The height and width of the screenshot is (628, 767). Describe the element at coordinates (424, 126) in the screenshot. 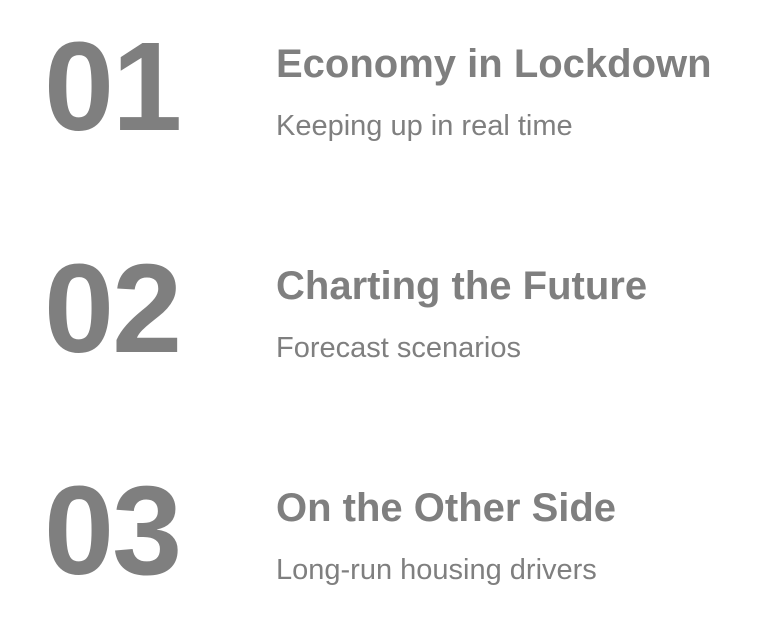

I see `section-subtitle: Keeping up in real time` at that location.